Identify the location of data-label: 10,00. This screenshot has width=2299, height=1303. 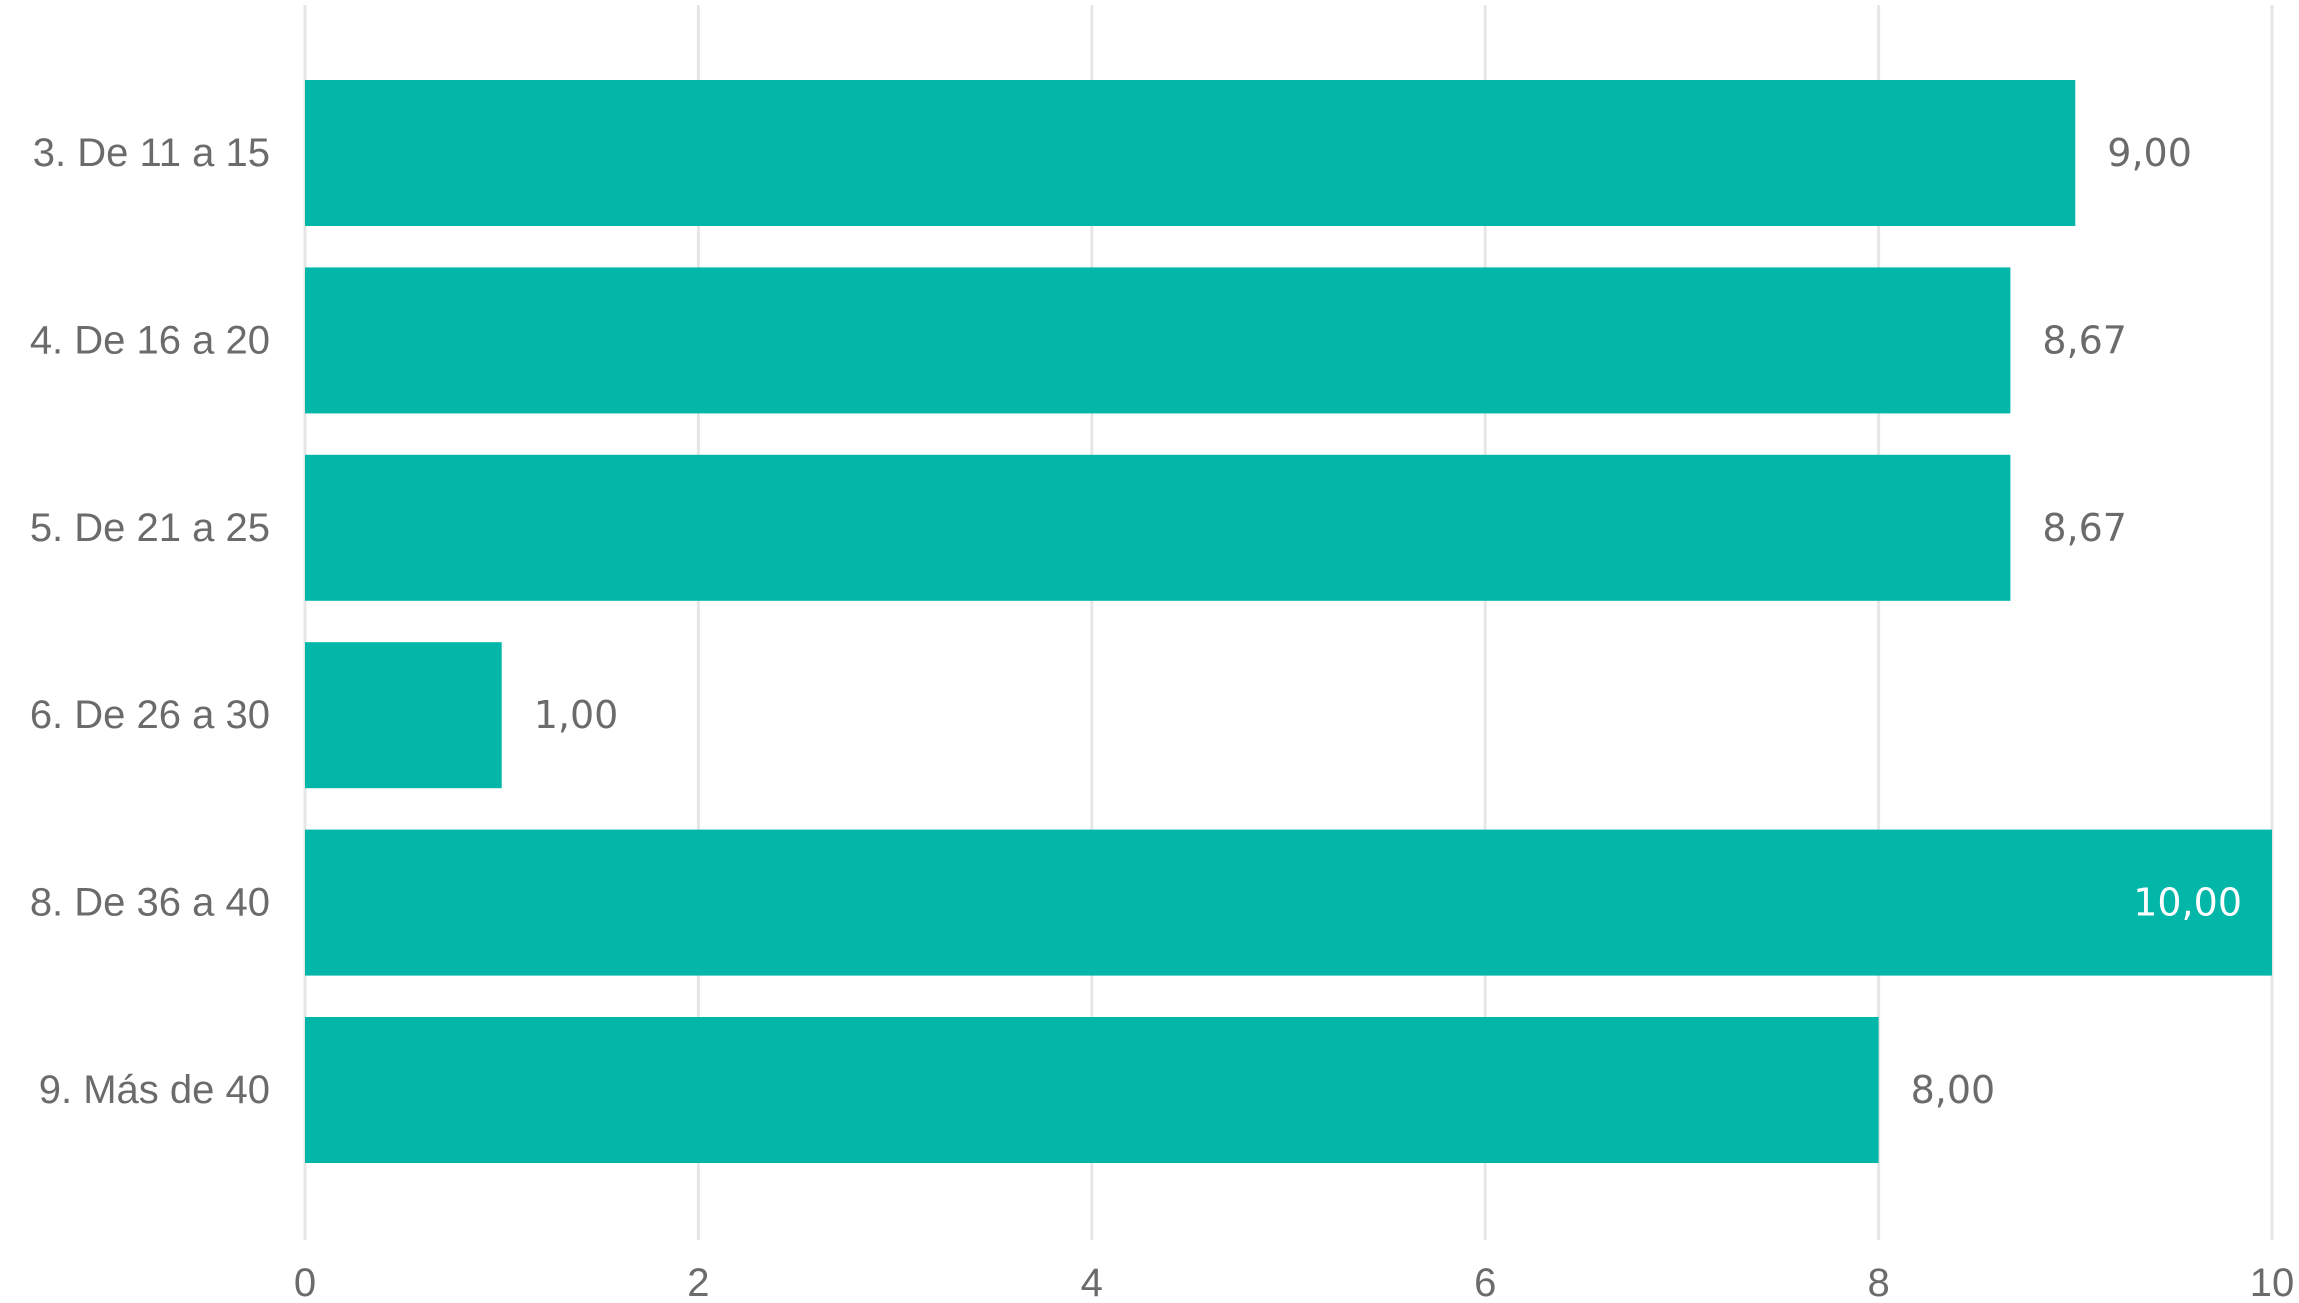
(2187, 903).